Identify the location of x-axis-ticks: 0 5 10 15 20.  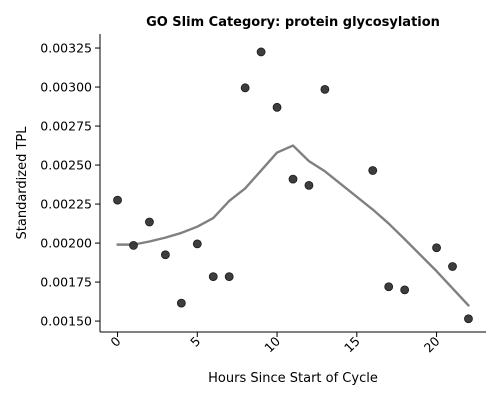
(275, 344).